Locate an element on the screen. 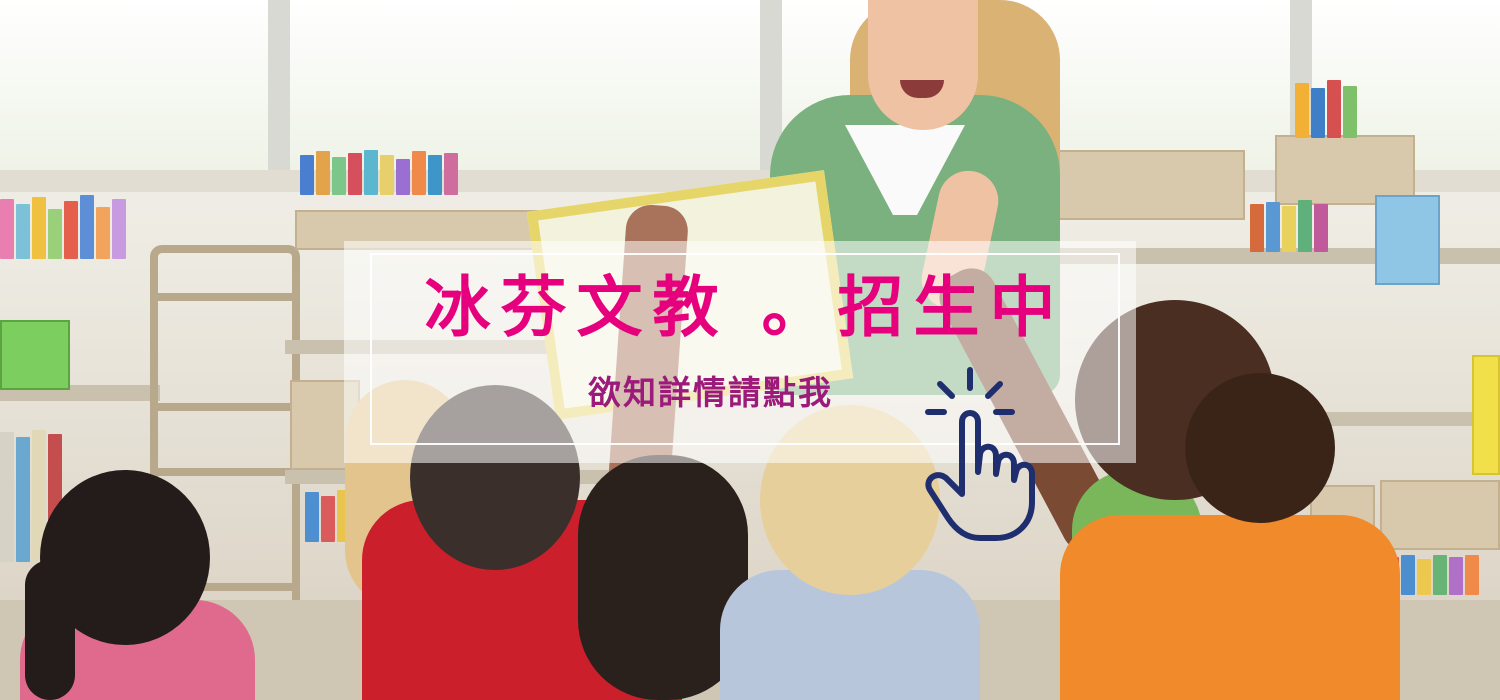 The image size is (1500, 700). cta-panel-frame is located at coordinates (745, 349).